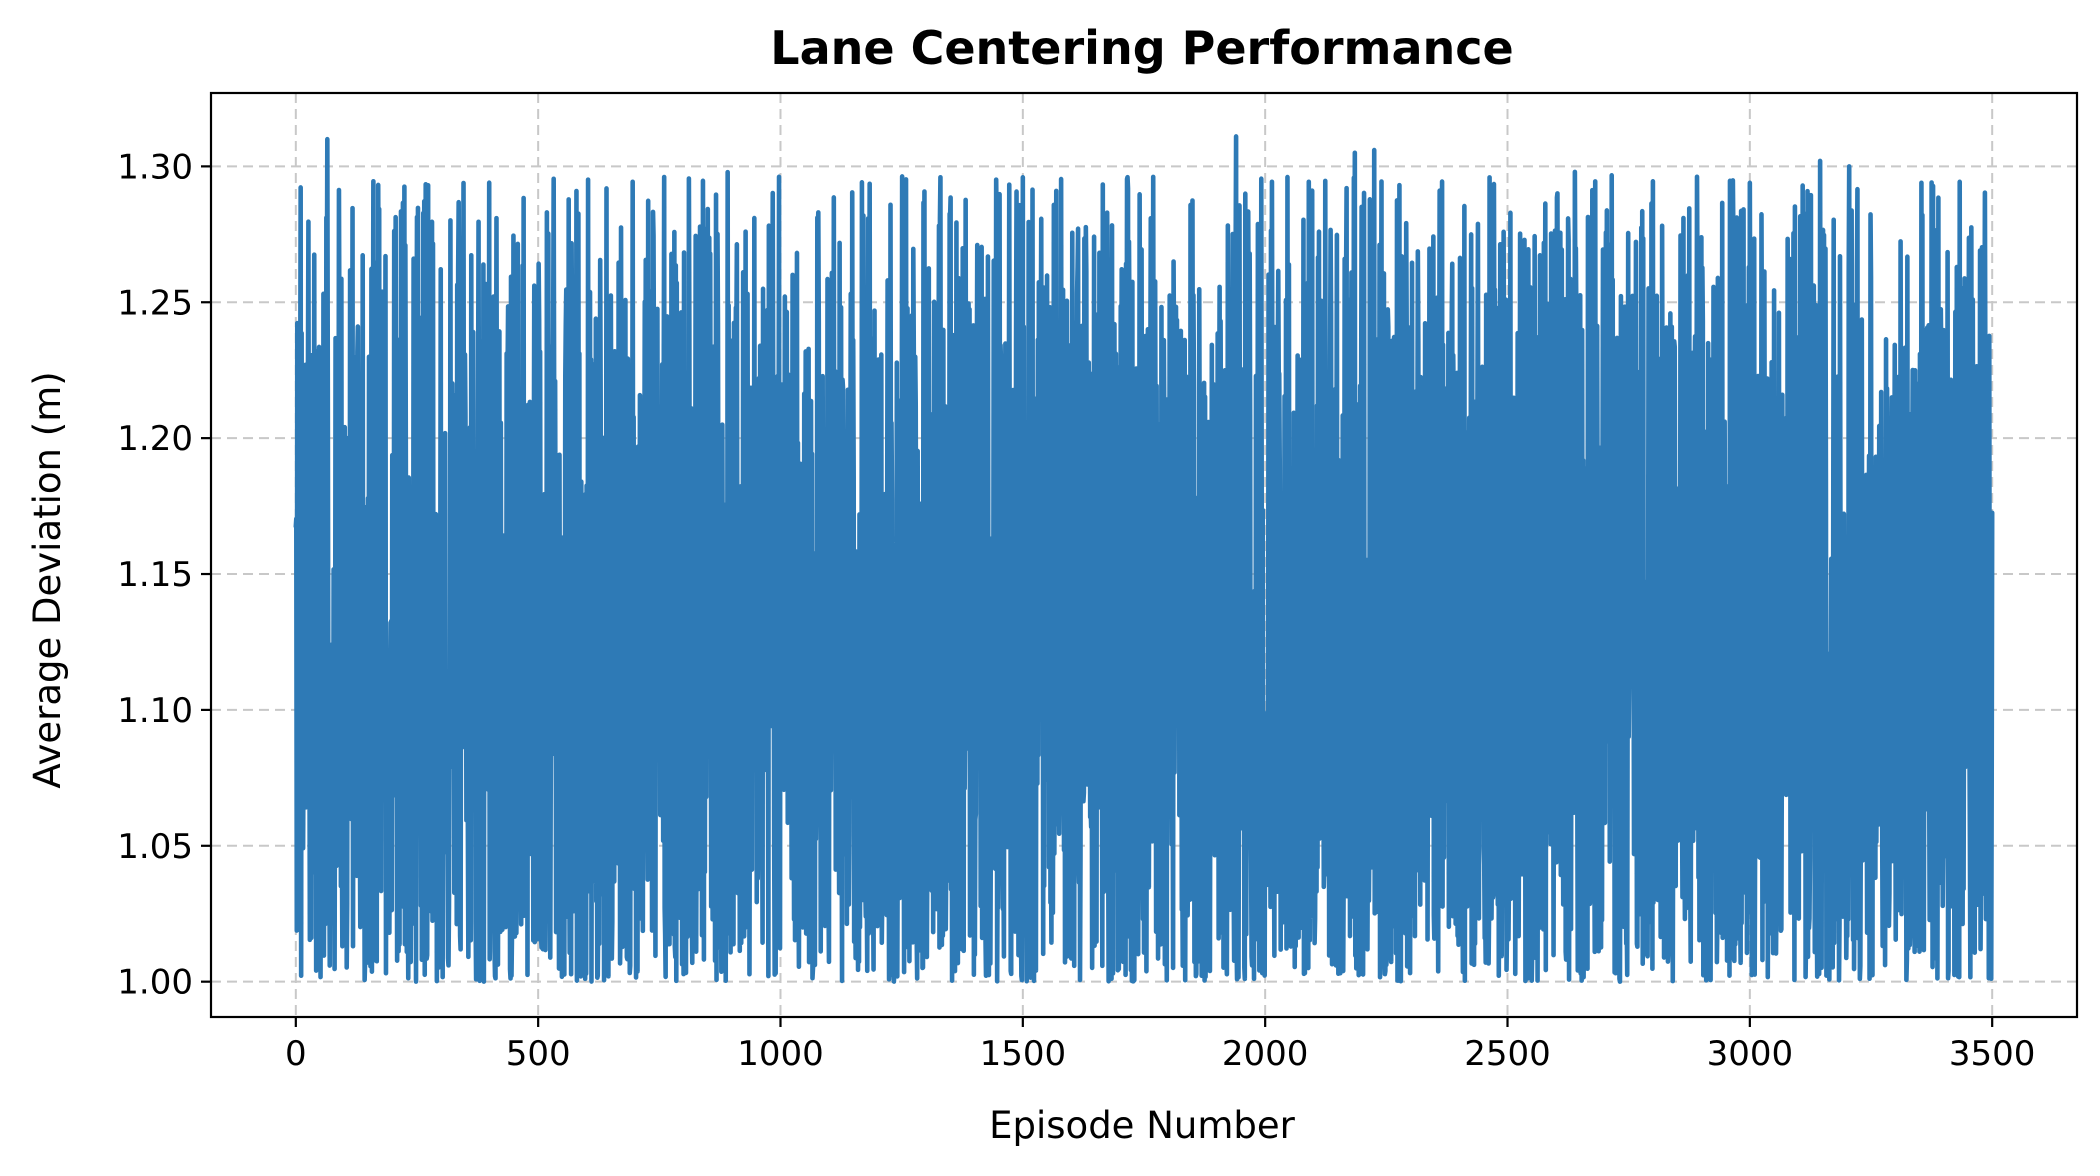 Image resolution: width=2100 pixels, height=1176 pixels. I want to click on x-tick-label: 2500, so click(1507, 1054).